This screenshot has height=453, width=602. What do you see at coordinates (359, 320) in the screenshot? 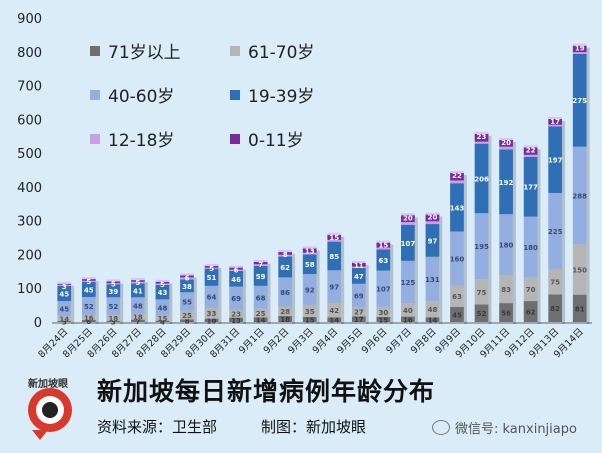
I see `data-label: 17` at bounding box center [359, 320].